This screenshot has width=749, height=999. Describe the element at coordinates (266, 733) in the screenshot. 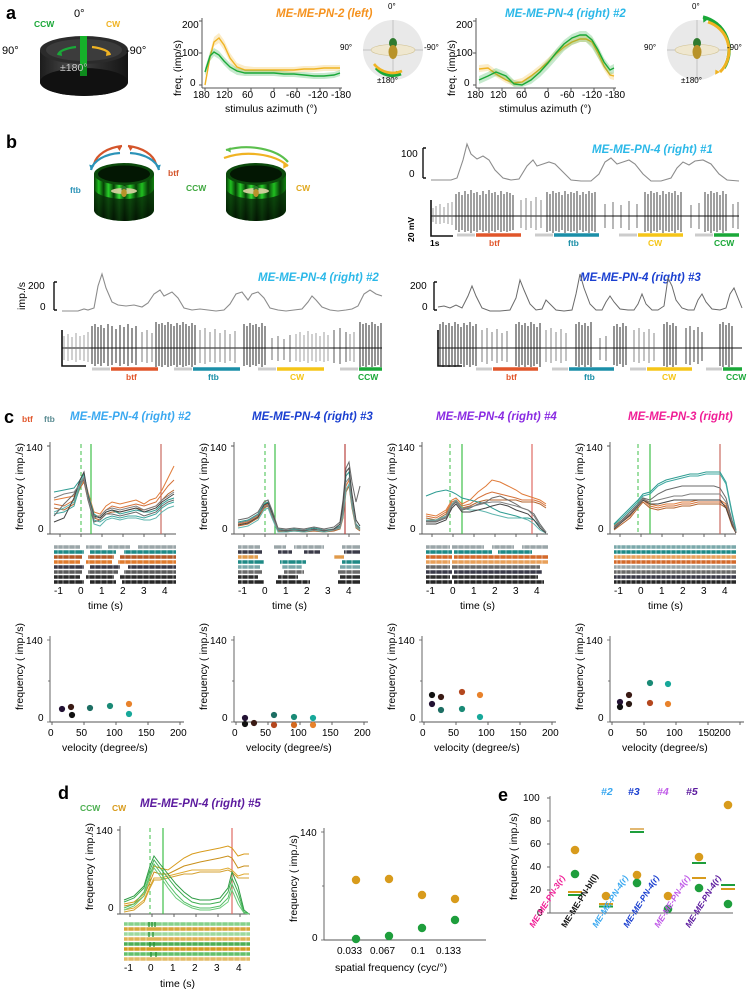

I see `panel-c-col2-bot-xtick-50: 50` at that location.